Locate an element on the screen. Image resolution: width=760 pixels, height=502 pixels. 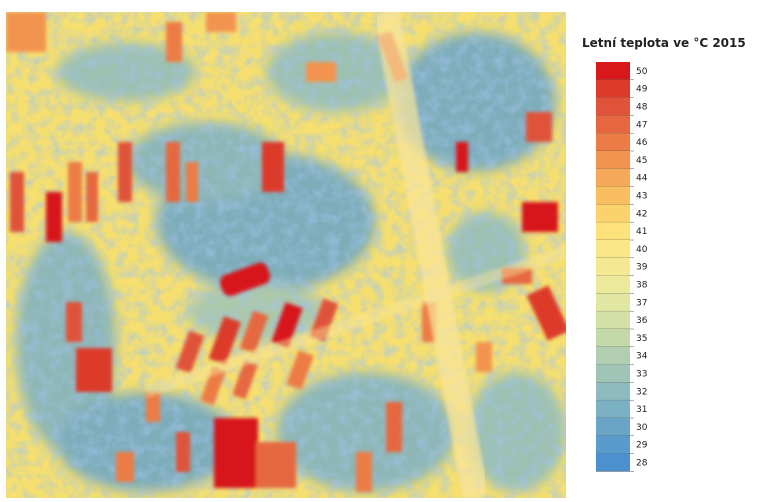
legend-label-47: 47 is located at coordinates (641, 125).